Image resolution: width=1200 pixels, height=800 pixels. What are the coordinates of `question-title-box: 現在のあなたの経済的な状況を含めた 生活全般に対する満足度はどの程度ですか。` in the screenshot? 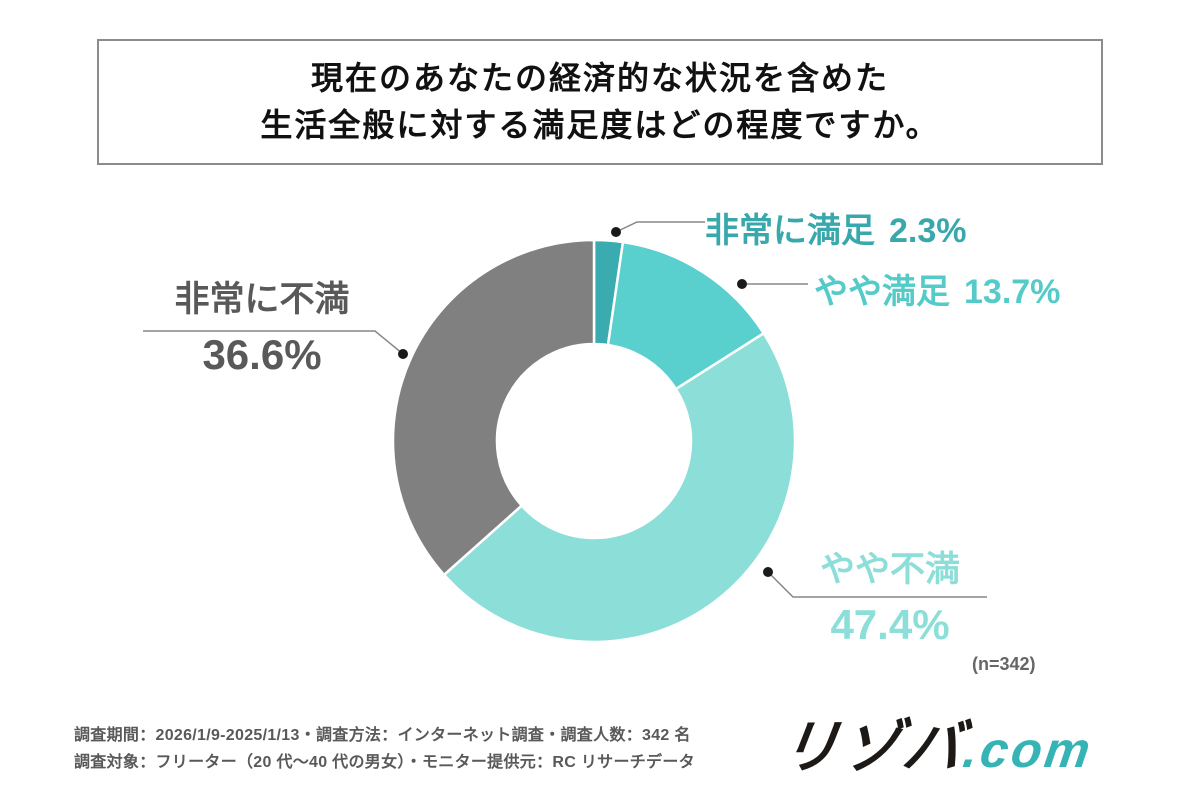 It's located at (600, 102).